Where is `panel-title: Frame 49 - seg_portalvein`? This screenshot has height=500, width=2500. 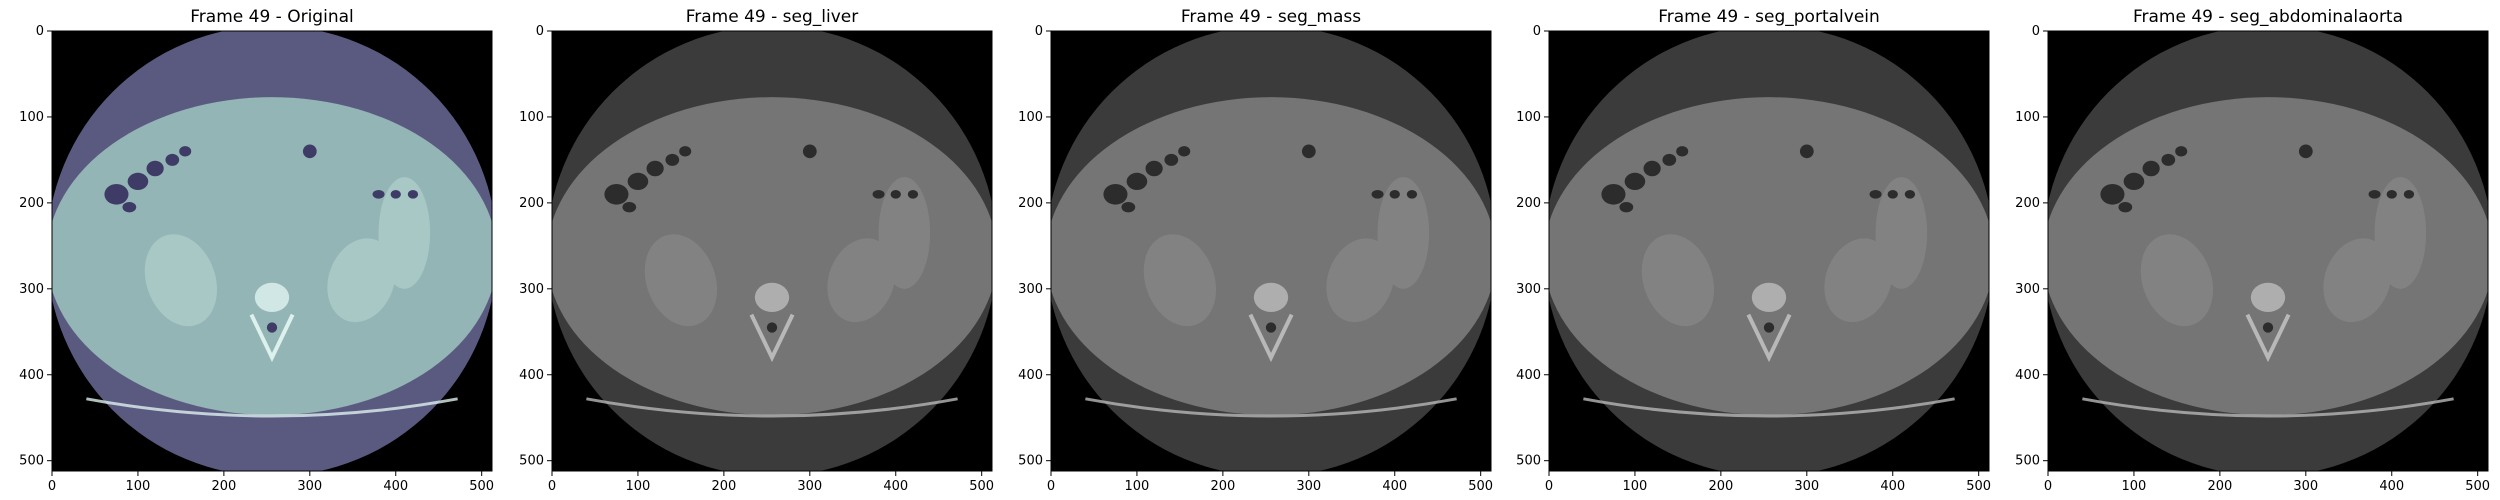
panel-title: Frame 49 - seg_portalvein is located at coordinates (1769, 17).